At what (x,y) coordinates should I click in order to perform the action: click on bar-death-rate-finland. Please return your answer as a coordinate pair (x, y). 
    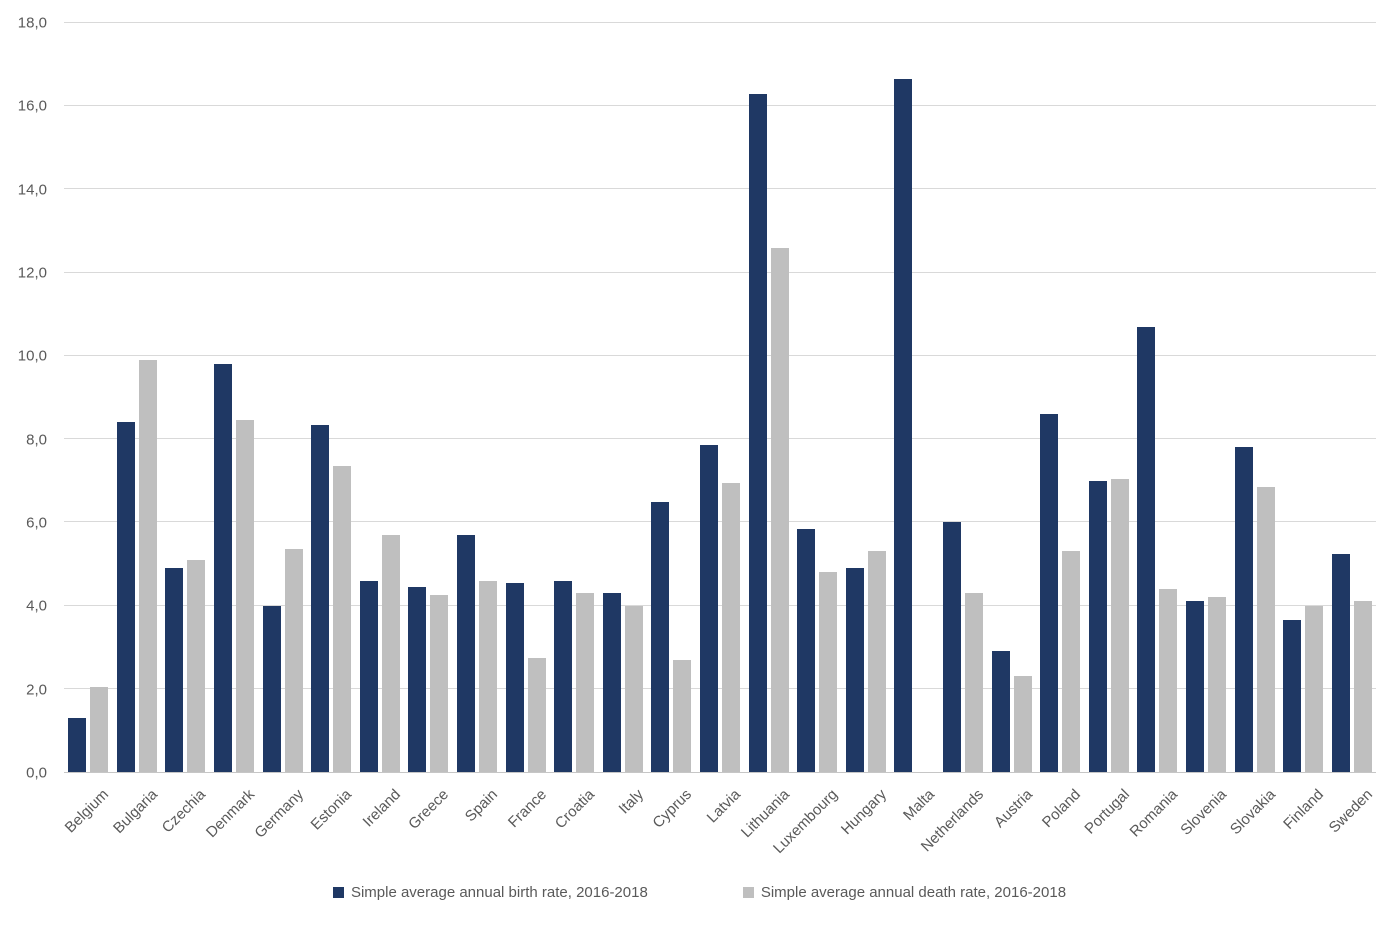
    Looking at the image, I should click on (1314, 688).